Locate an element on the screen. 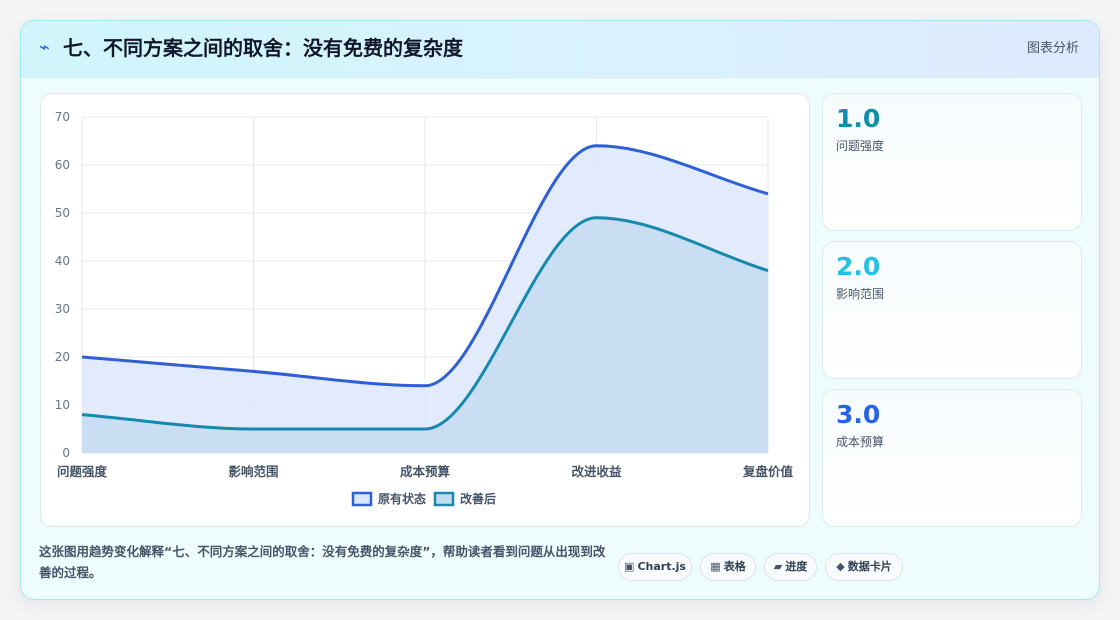  y-tick-label: 50 is located at coordinates (62, 213).